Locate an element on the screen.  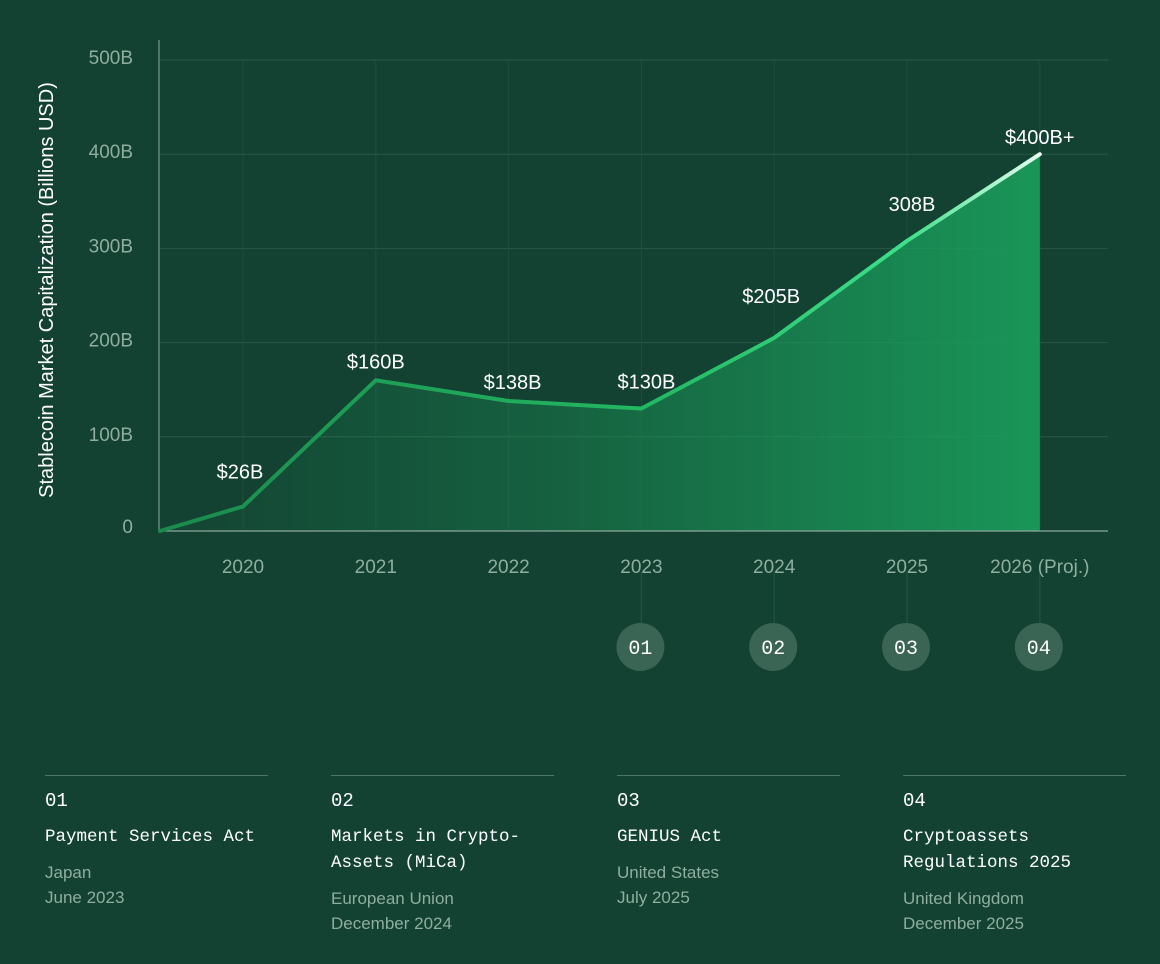
x-tick-label: 2024 is located at coordinates (774, 567).